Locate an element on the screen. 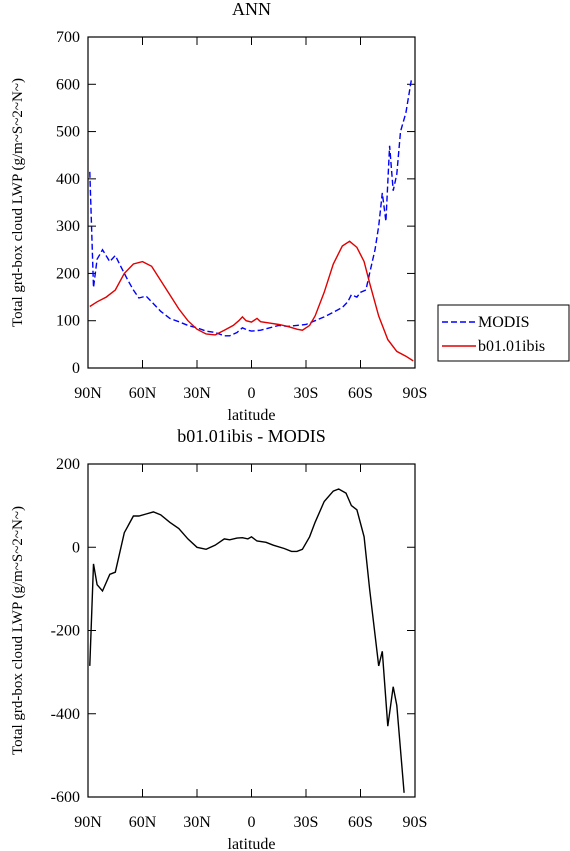  y-tick-label: 100 is located at coordinates (68, 321).